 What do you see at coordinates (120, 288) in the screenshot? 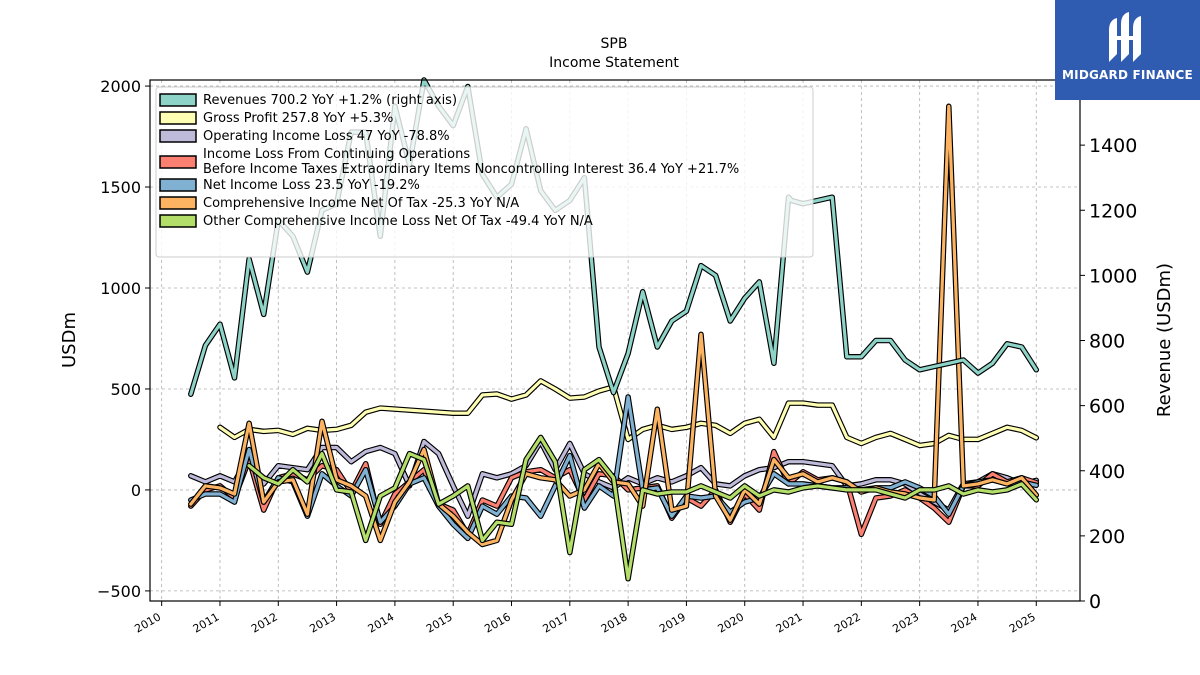
I see `y-tick-label-left: 1000` at bounding box center [120, 288].